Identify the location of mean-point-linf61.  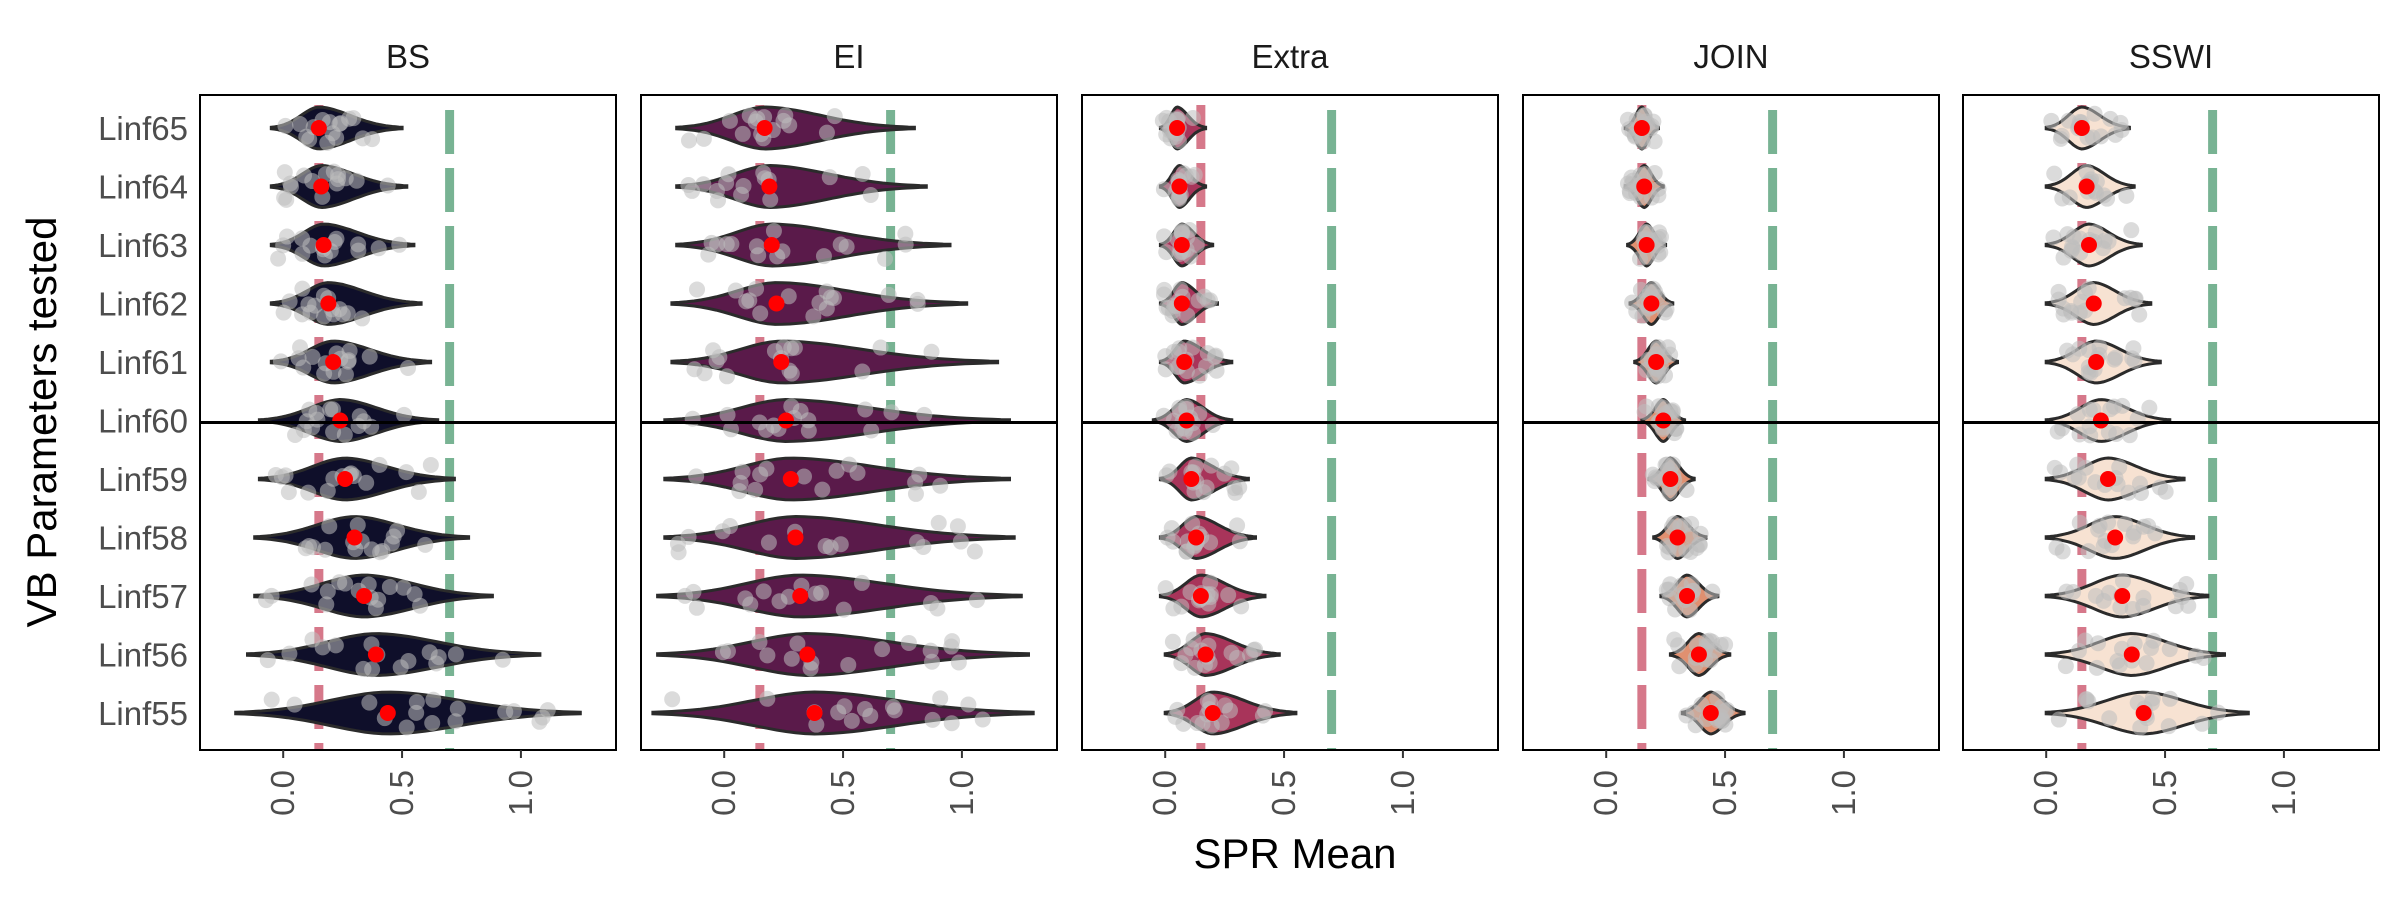
(333, 362).